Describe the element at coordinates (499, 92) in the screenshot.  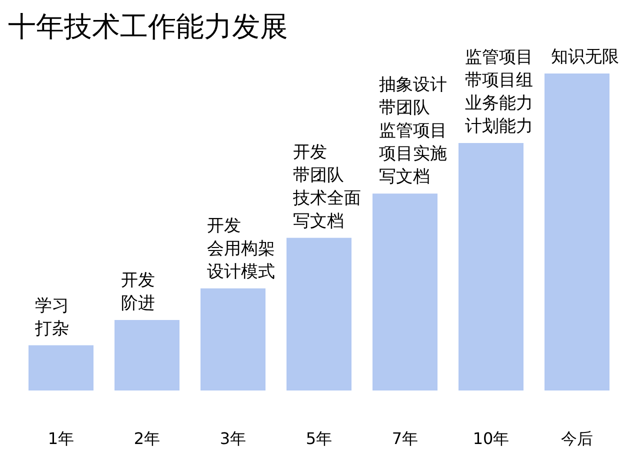
I see `annotation: 监管项目带项目组业务能力计划能力` at that location.